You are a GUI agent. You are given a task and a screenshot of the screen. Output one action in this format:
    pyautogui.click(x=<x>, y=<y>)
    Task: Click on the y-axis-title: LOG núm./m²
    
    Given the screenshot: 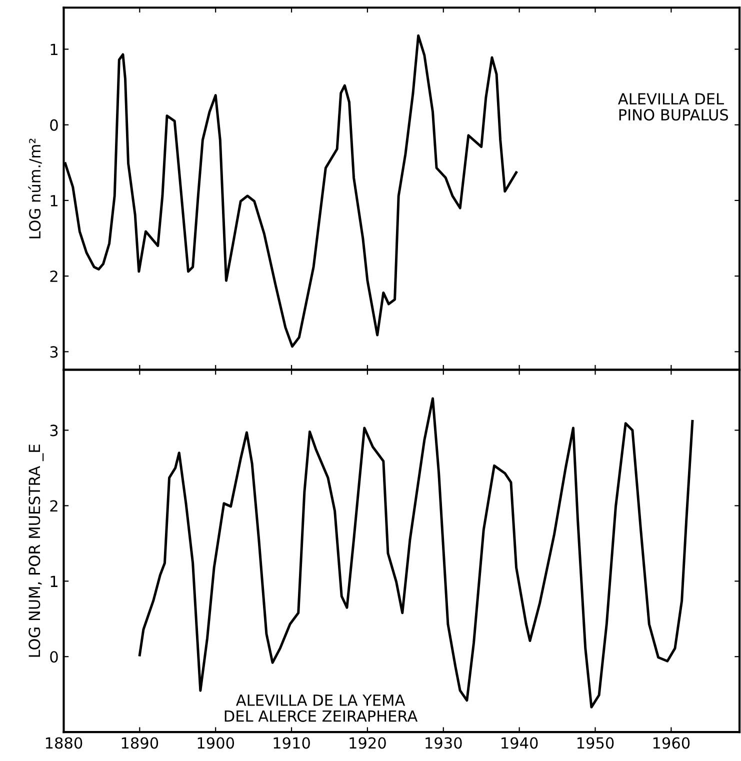 What is the action you would take?
    pyautogui.click(x=35, y=188)
    